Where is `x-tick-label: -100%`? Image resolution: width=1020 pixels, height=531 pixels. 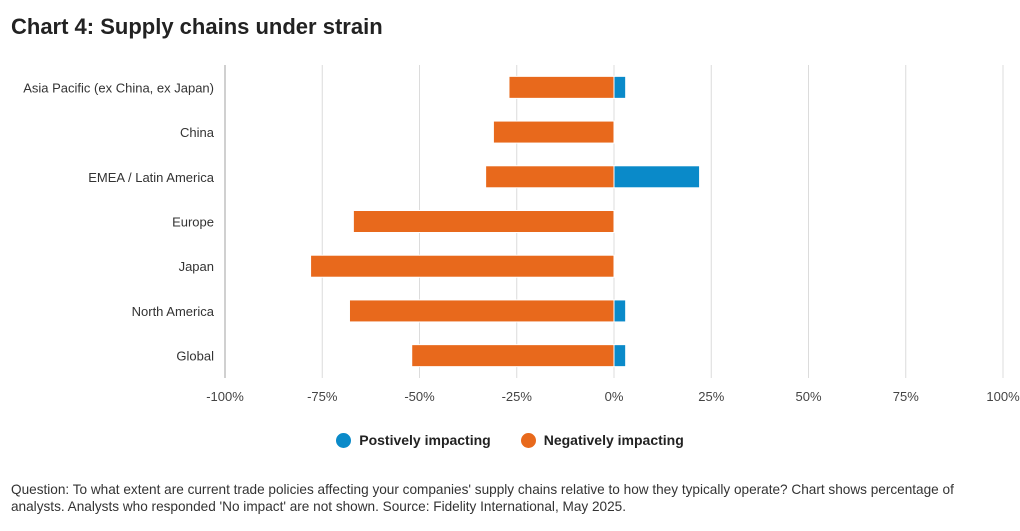 x-tick-label: -100% is located at coordinates (225, 396).